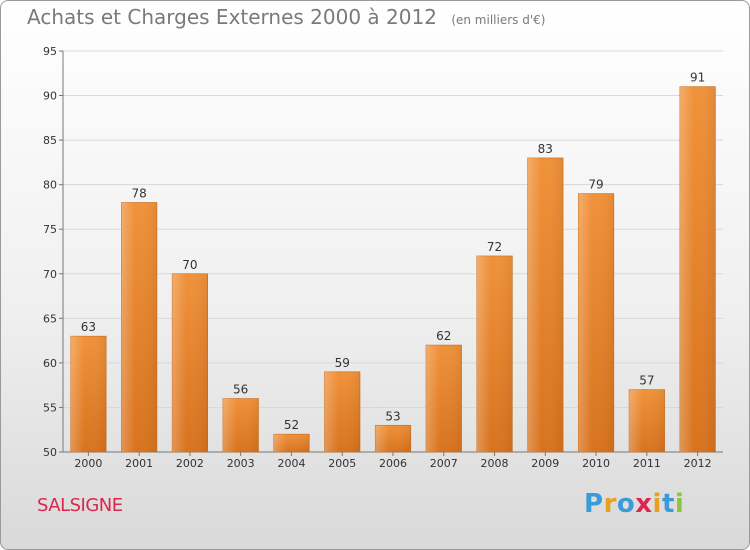  Describe the element at coordinates (646, 381) in the screenshot. I see `data-label: 57` at that location.